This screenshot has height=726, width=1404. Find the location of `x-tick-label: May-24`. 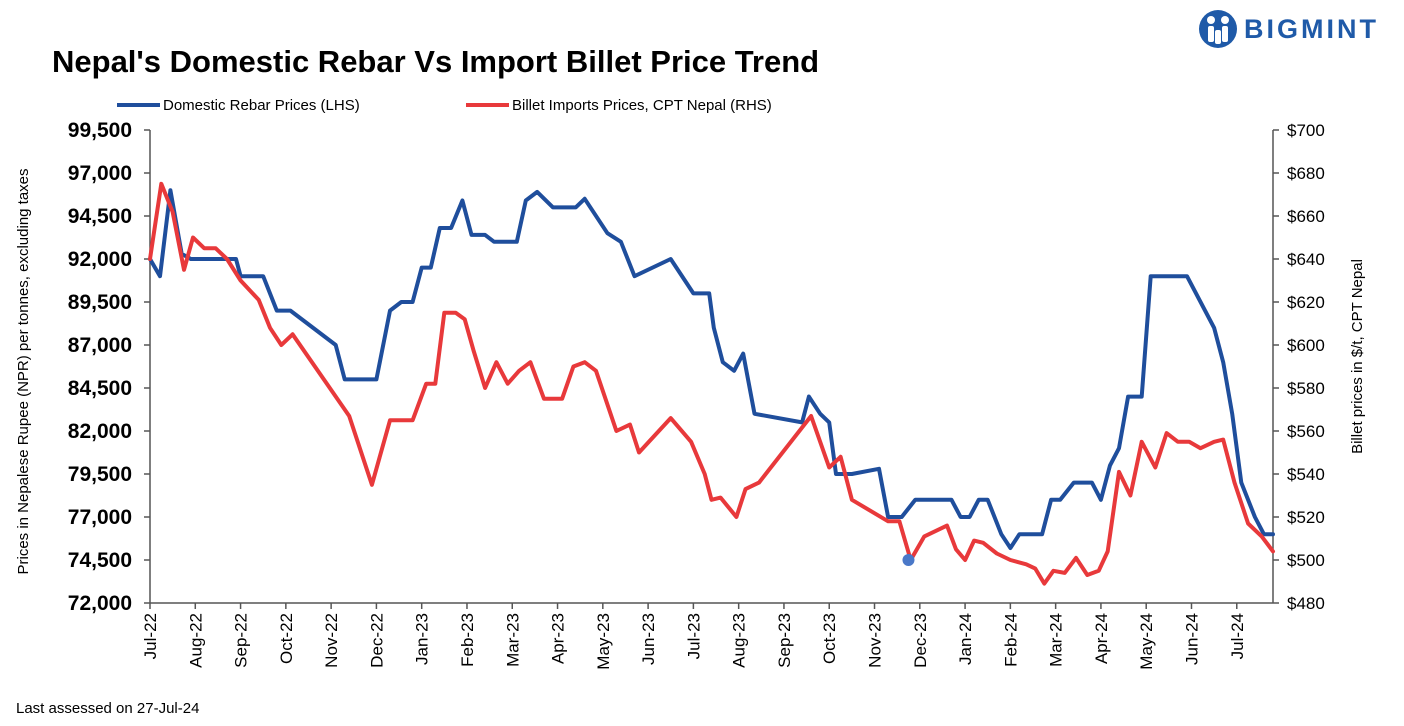

x-tick-label: May-24 is located at coordinates (1146, 641).